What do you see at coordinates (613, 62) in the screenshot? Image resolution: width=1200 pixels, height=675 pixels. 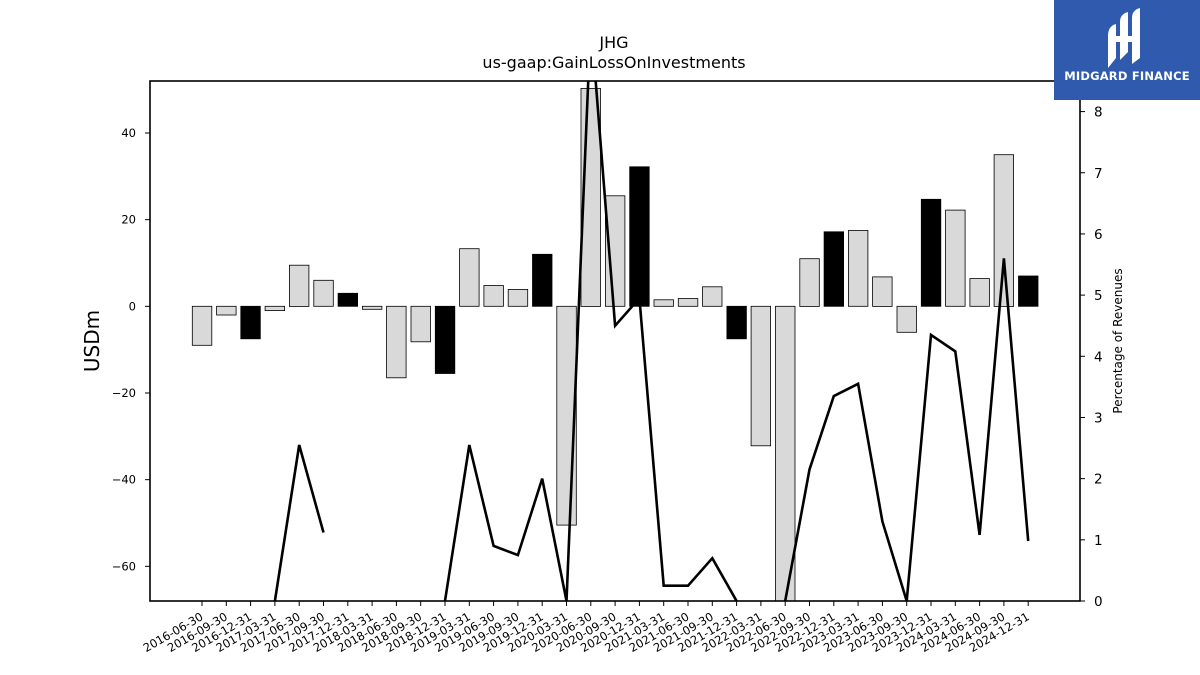 I see `chart-subtitle: us-gaap:GainLossOnInvestments` at bounding box center [613, 62].